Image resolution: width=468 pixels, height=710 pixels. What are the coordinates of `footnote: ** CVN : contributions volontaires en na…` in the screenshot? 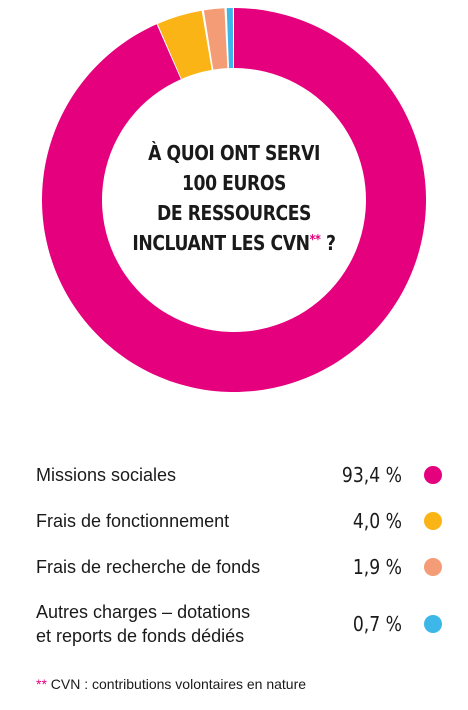 It's located at (171, 684).